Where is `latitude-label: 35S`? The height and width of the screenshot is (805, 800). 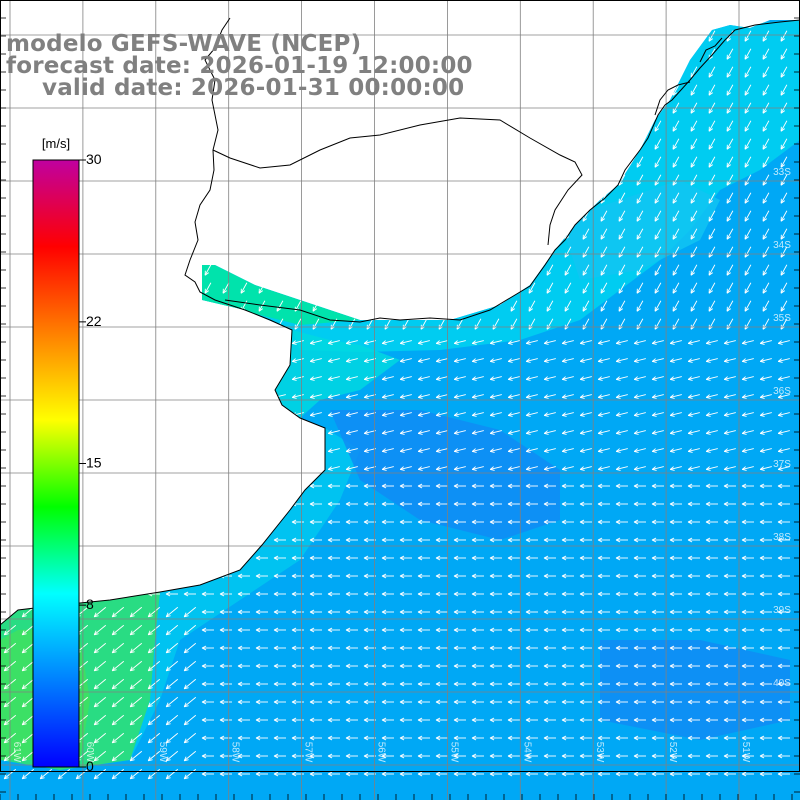 latitude-label: 35S is located at coordinates (782, 318).